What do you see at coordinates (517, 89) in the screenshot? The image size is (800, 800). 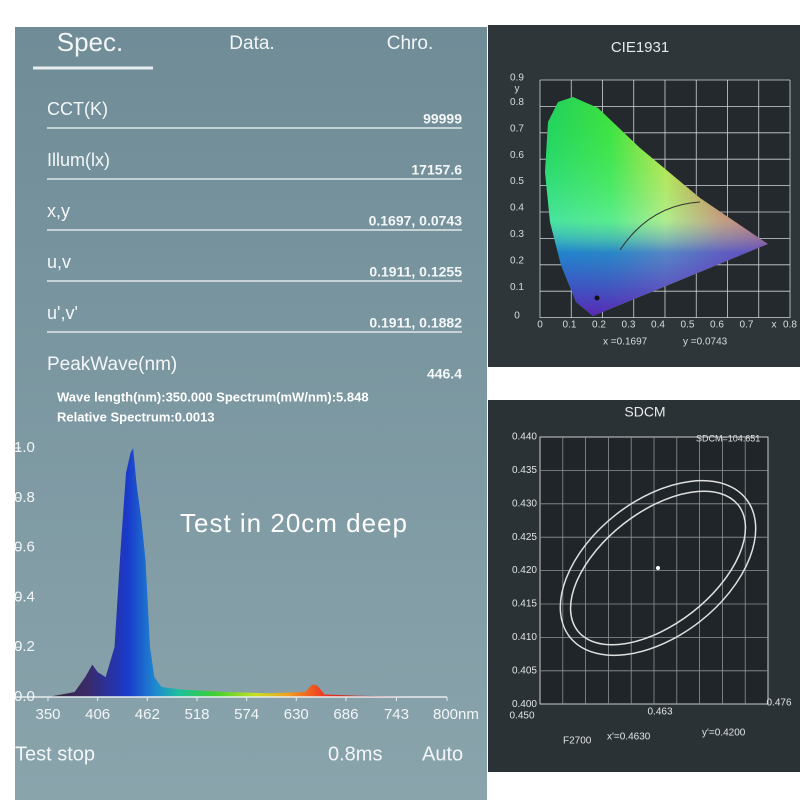 I see `cie-y-label: y` at bounding box center [517, 89].